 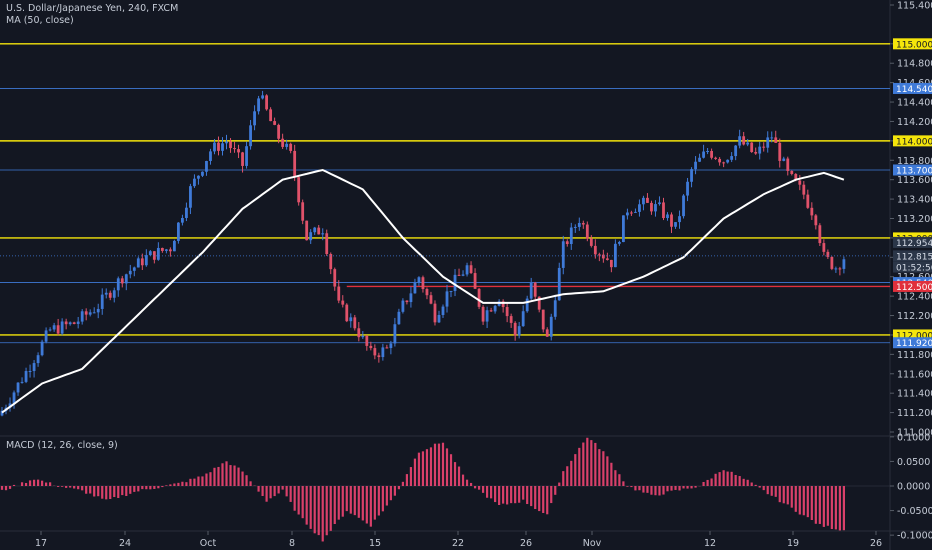 What do you see at coordinates (914, 336) in the screenshot?
I see `level-label: 112.000` at bounding box center [914, 336].